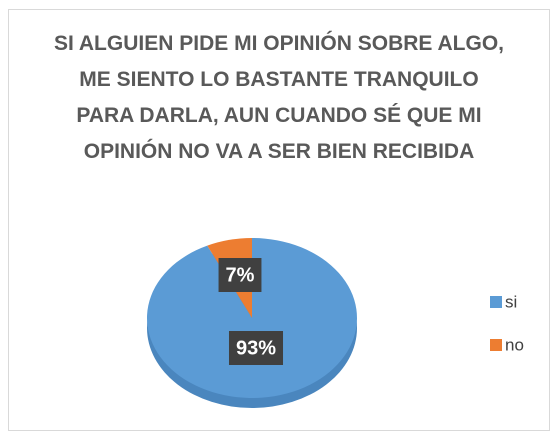  I want to click on data-label: 7%, so click(240, 275).